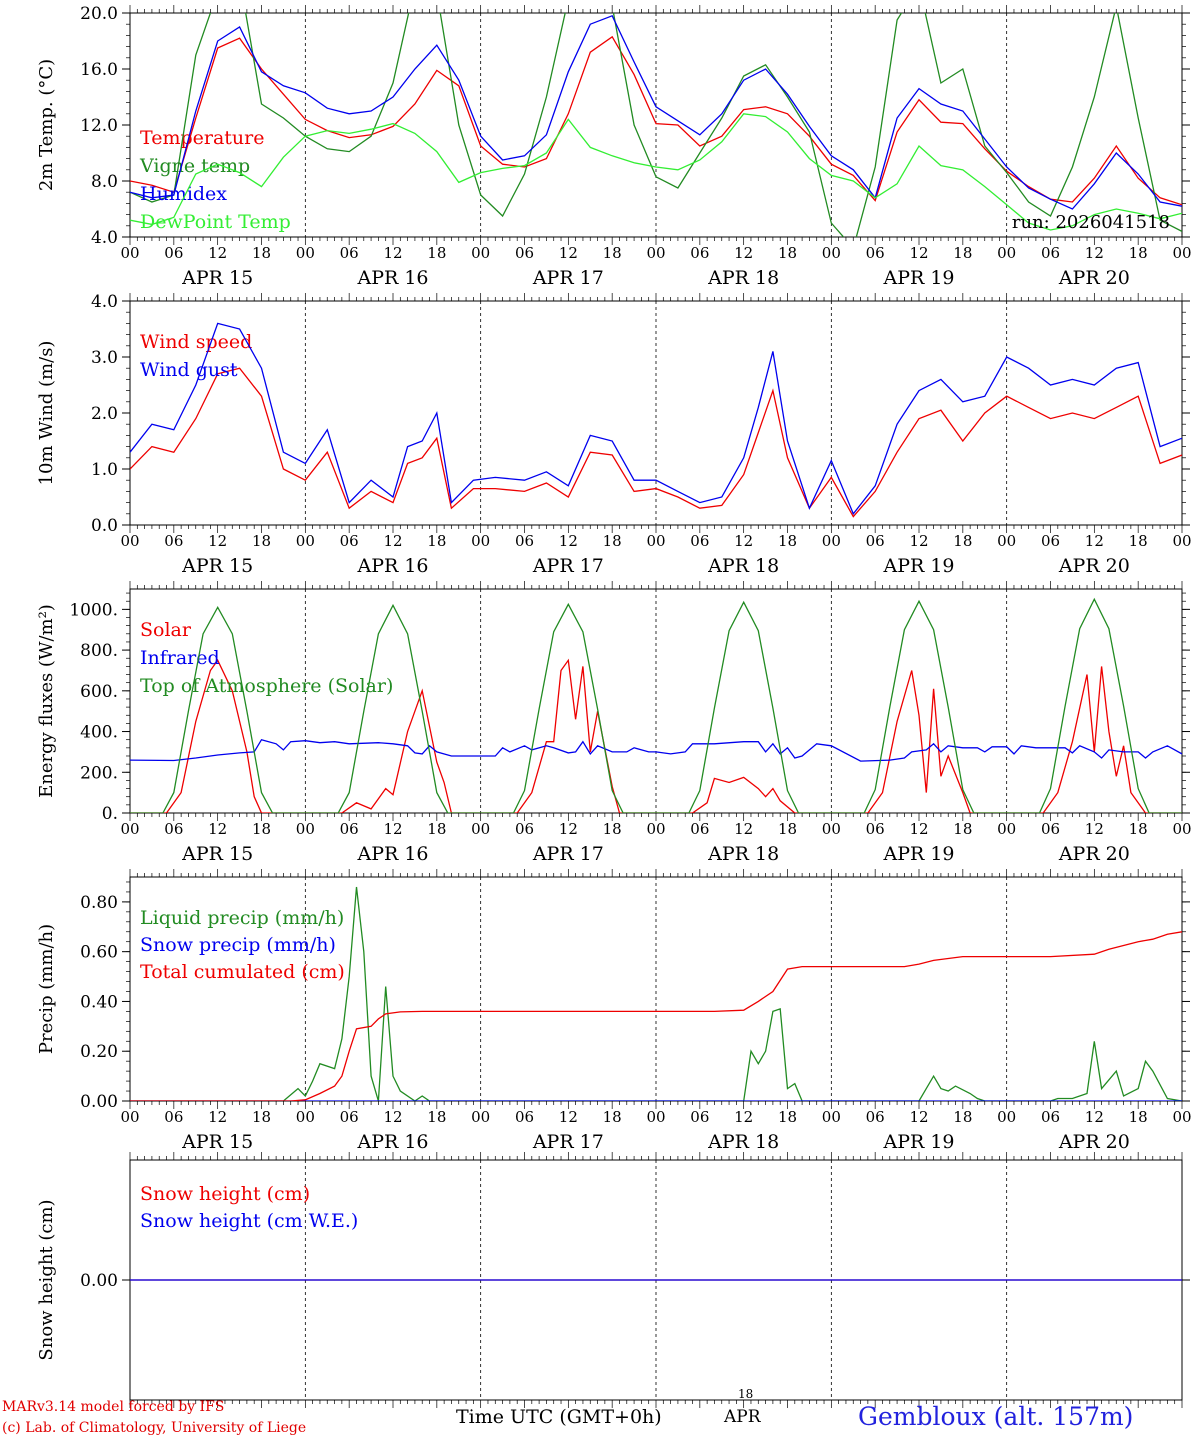 The height and width of the screenshot is (1440, 1194). What do you see at coordinates (1094, 566) in the screenshot?
I see `wind-x-day-label: APR 20` at bounding box center [1094, 566].